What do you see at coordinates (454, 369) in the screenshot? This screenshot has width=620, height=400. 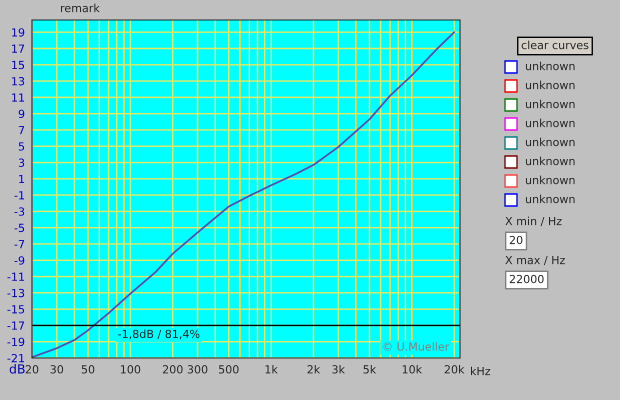 I see `x-tick-label: 20k` at bounding box center [454, 369].